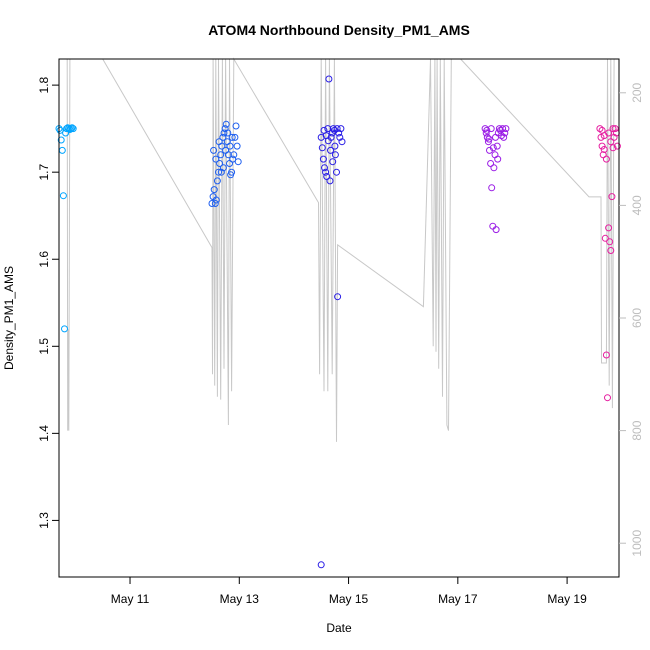  What do you see at coordinates (48, 302) in the screenshot?
I see `y-axis: 1.3 1.4 1.5 1.6 1.7 1.8` at bounding box center [48, 302].